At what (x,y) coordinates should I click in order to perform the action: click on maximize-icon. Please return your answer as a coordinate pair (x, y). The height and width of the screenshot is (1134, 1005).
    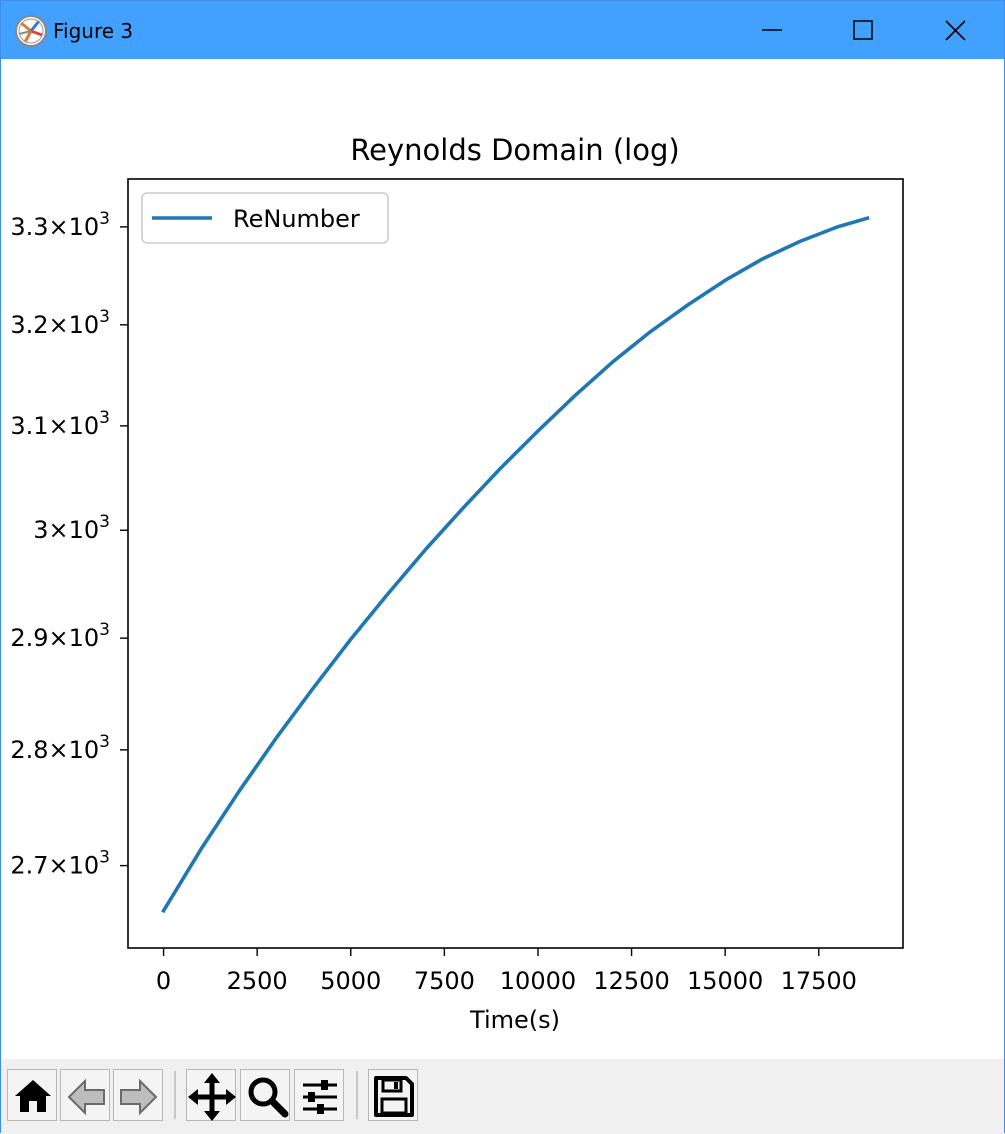
    Looking at the image, I should click on (863, 30).